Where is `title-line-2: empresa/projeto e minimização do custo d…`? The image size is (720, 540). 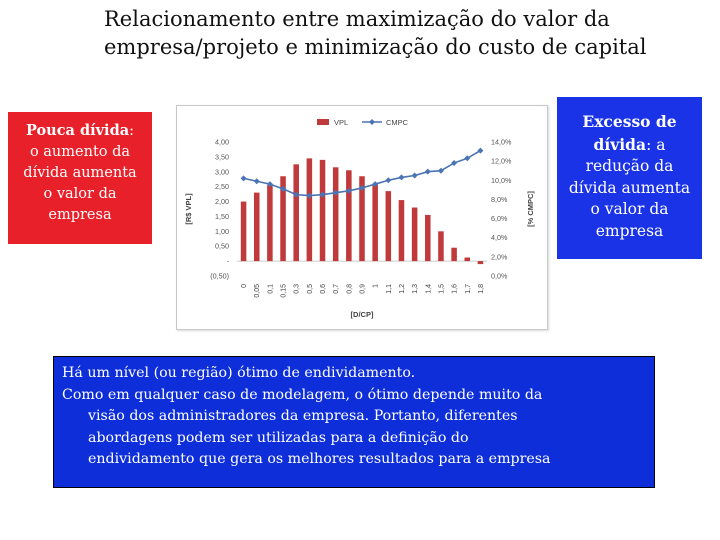
title-line-2: empresa/projeto e minimização do custo d… is located at coordinates (375, 47).